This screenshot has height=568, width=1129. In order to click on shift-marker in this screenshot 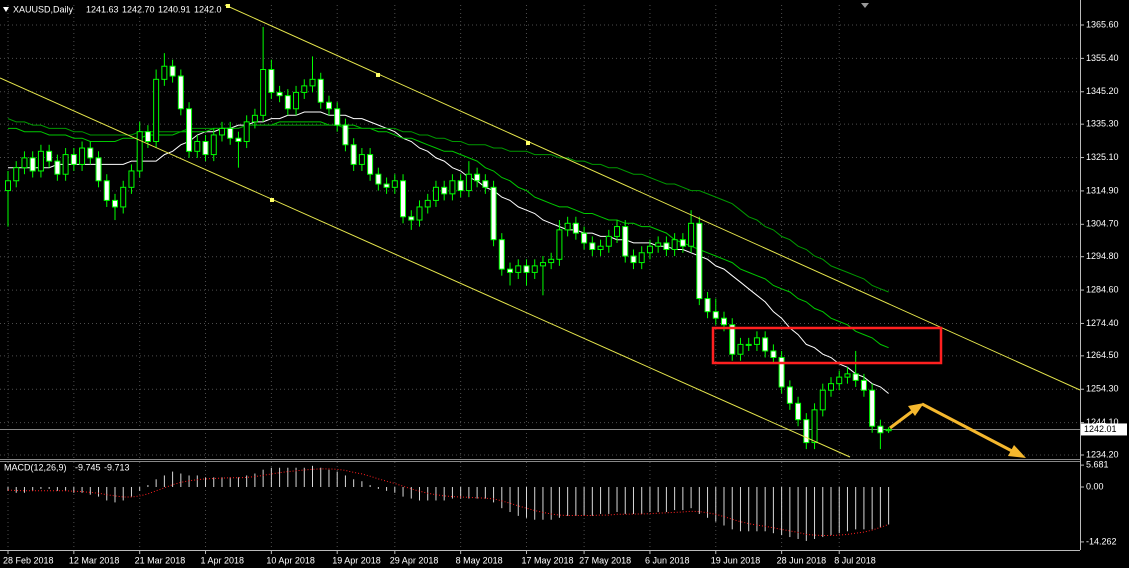, I will do `click(865, 5)`.